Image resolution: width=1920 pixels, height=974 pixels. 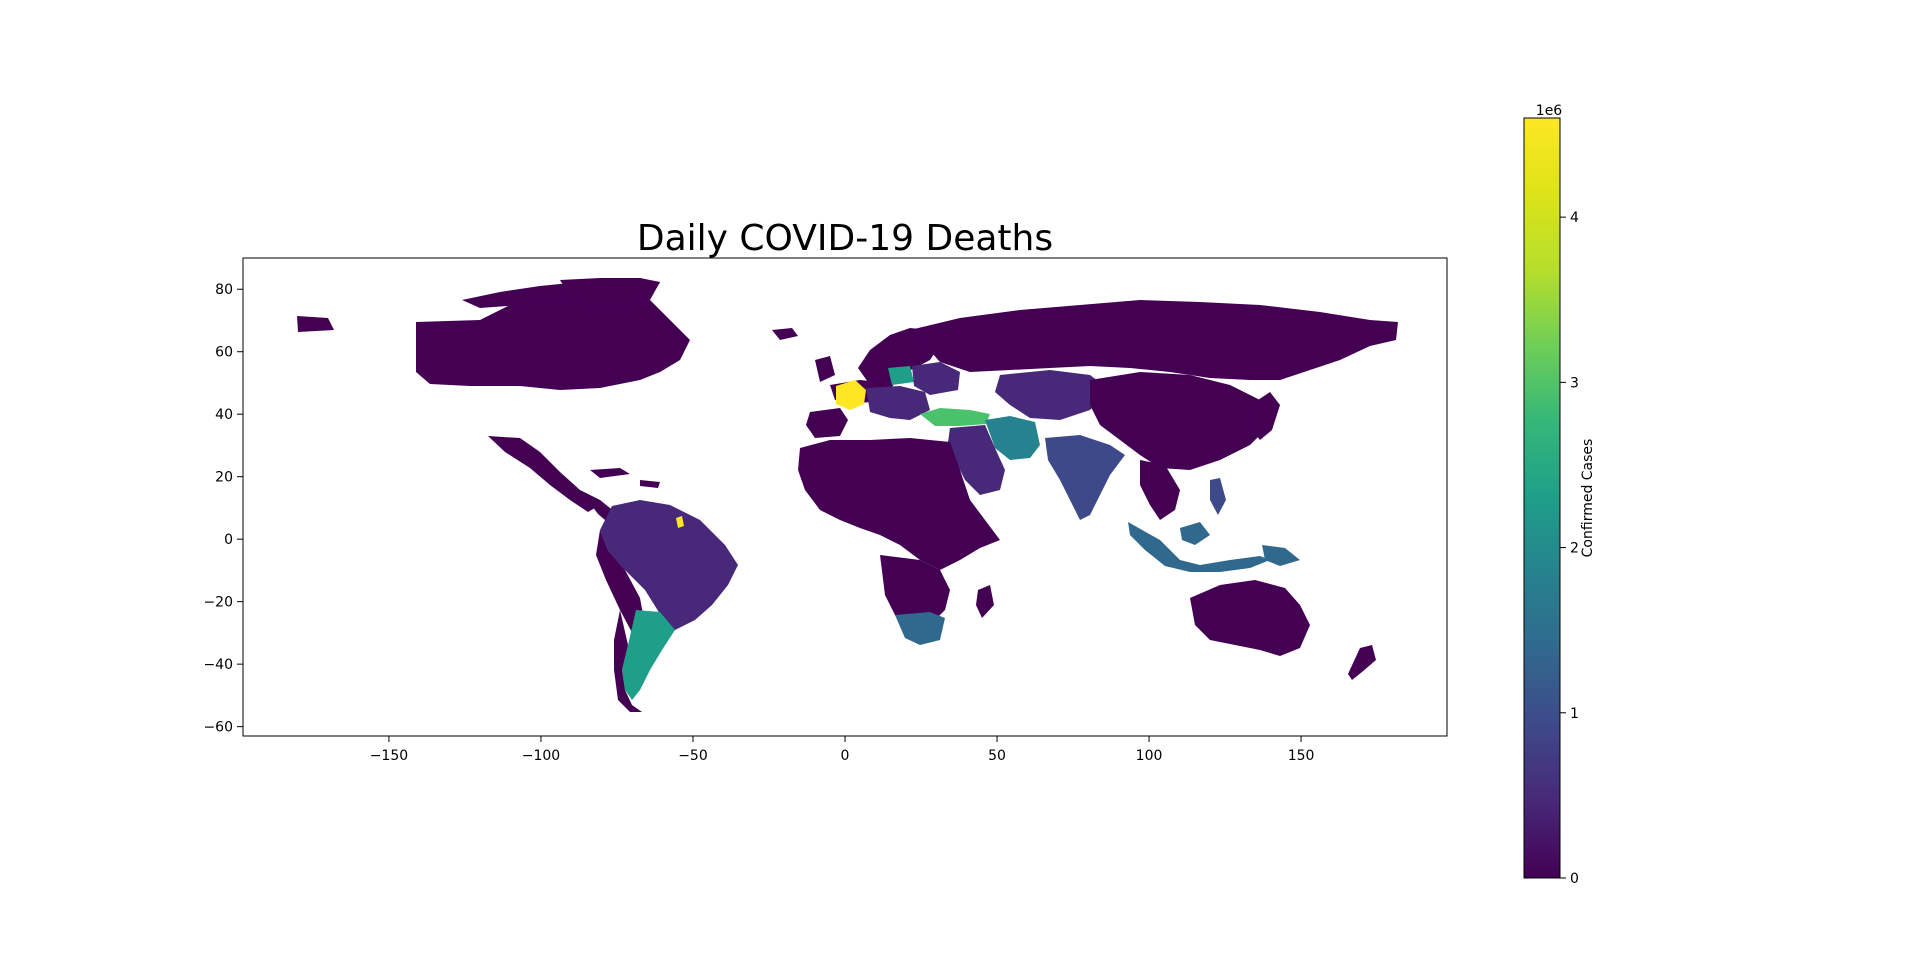 What do you see at coordinates (224, 290) in the screenshot?
I see `y-tick-label: 80` at bounding box center [224, 290].